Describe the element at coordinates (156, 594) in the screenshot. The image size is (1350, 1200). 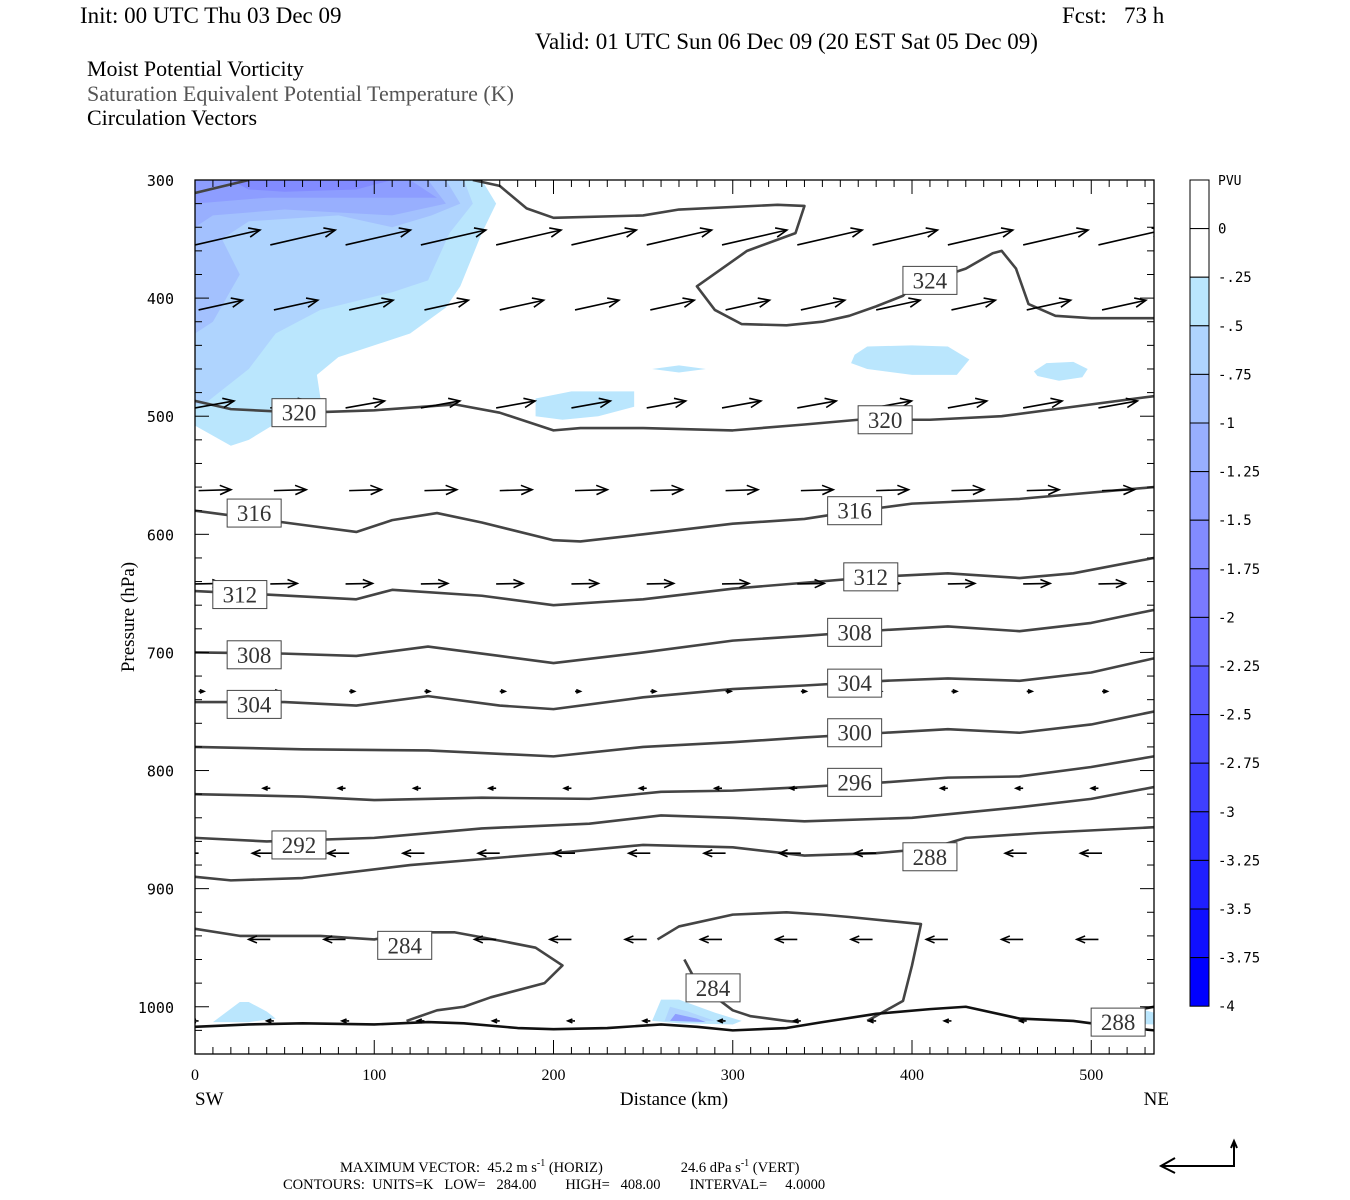
I see `y-tick-labels: 300 400 500 600 700 800 900 1000` at that location.